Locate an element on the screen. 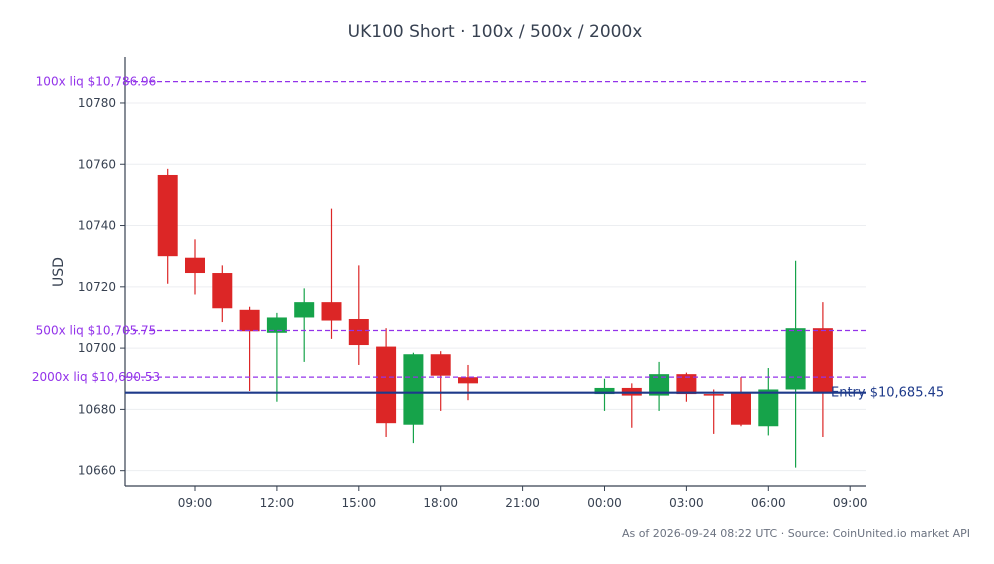 Image resolution: width=994 pixels, height=564 pixels. x-tick-label: 12:00 is located at coordinates (277, 503).